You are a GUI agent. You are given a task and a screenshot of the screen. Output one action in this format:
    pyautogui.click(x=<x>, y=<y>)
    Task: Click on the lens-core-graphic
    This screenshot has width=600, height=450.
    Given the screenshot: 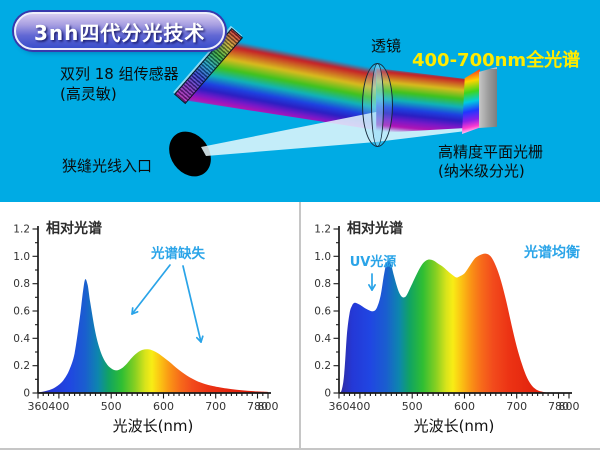 What is the action you would take?
    pyautogui.click(x=377, y=105)
    